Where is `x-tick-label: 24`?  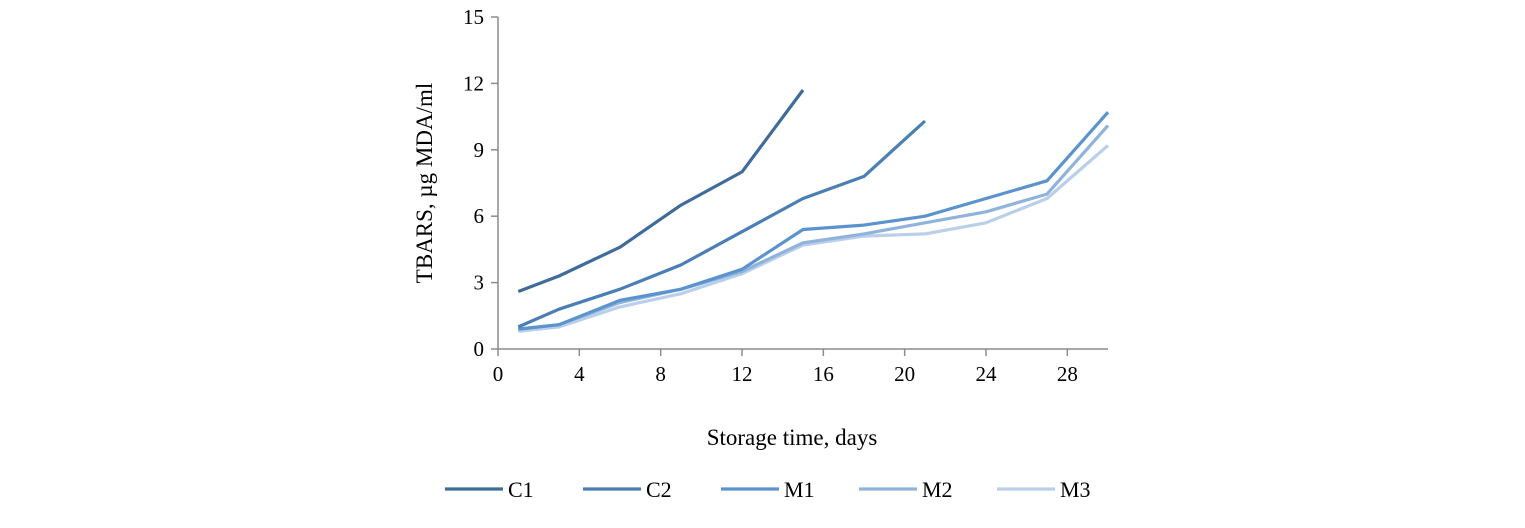 x-tick-label: 24 is located at coordinates (987, 374).